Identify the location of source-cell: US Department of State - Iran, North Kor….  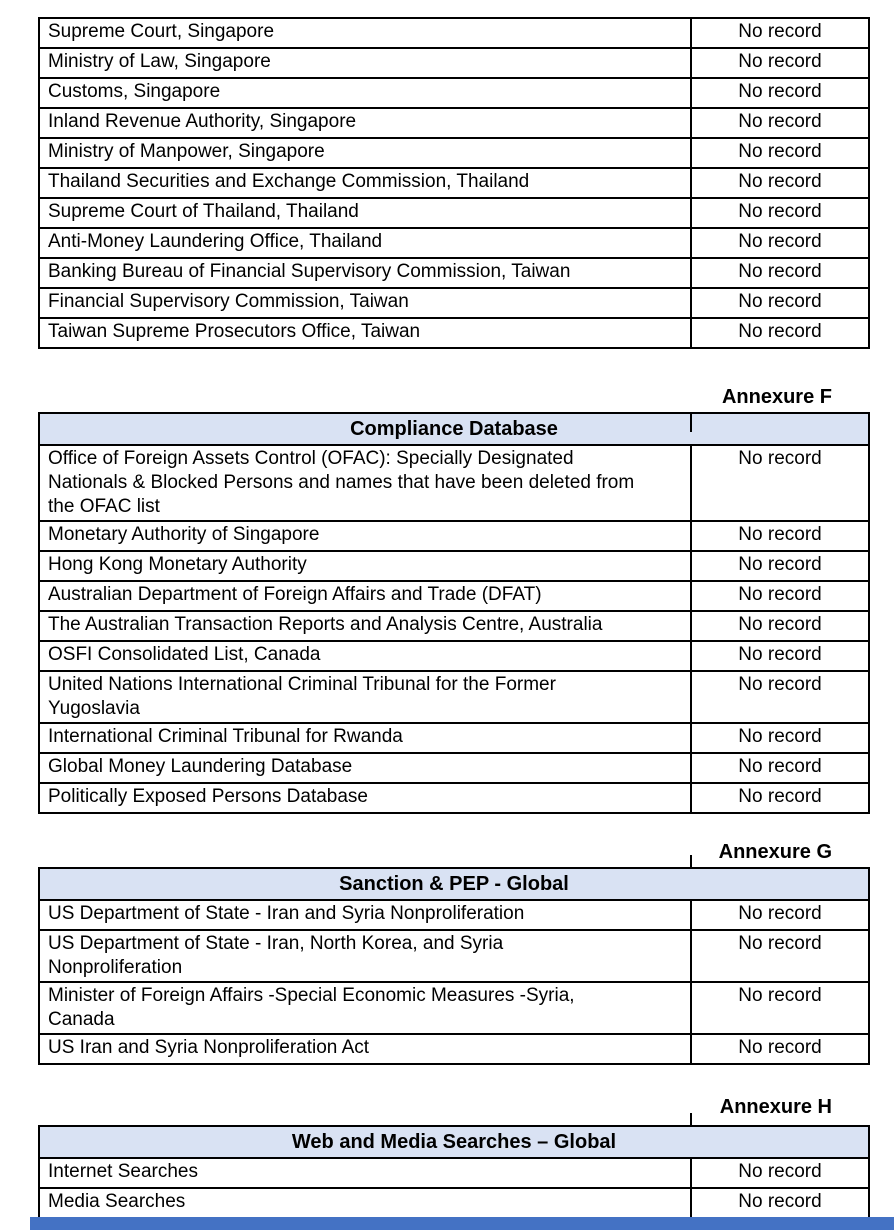
(365, 956).